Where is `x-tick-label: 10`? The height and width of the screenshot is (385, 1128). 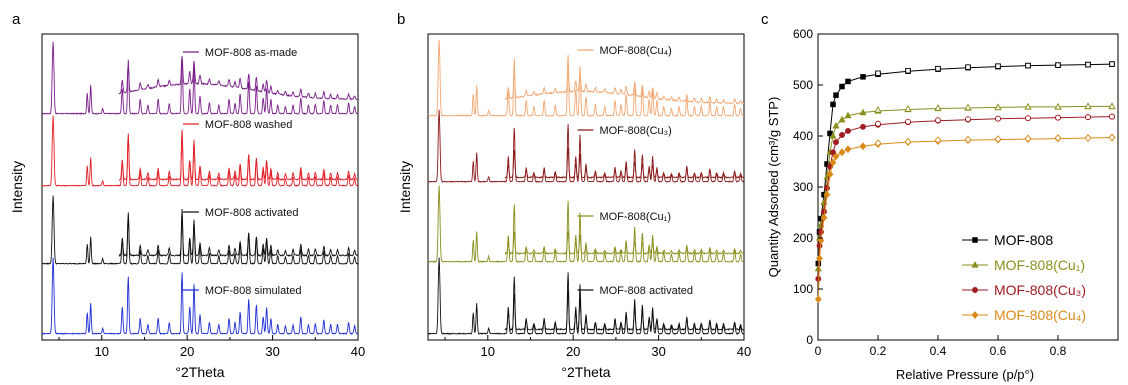
x-tick-label: 10 is located at coordinates (102, 351).